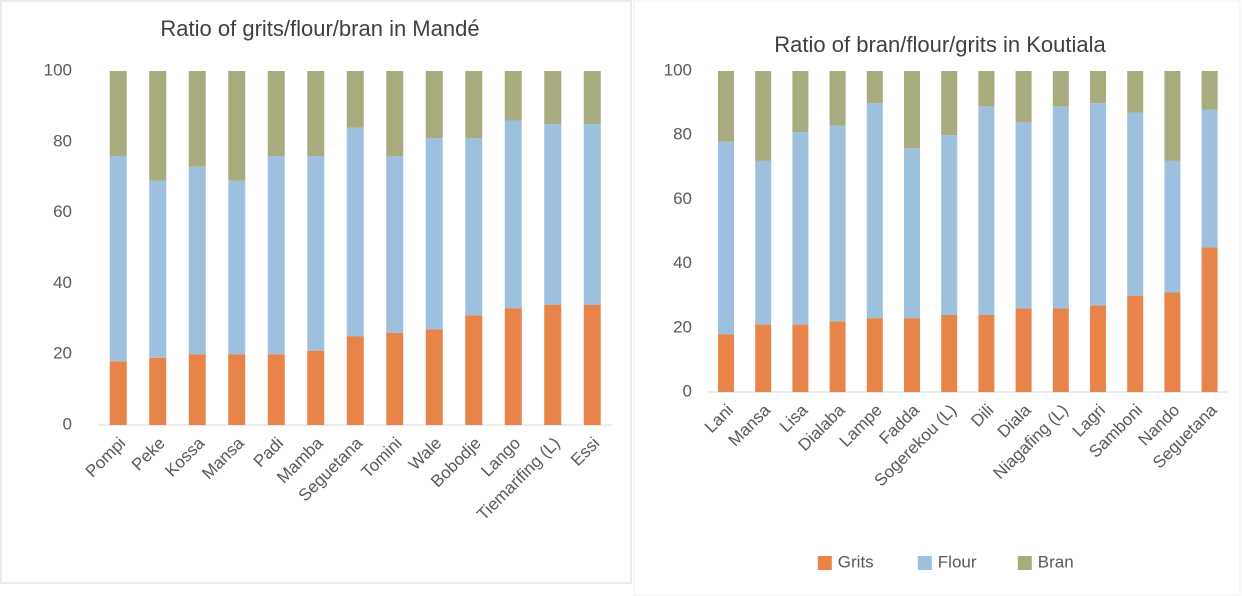  What do you see at coordinates (319, 28) in the screenshot?
I see `chart-title: Ratio of grits/flour/bran in Mandé` at bounding box center [319, 28].